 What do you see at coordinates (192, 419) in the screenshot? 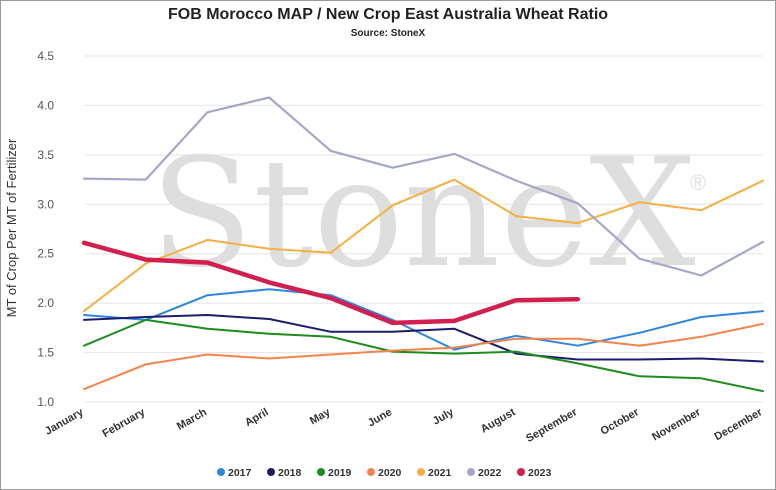
I see `x-tick-label: March` at bounding box center [192, 419].